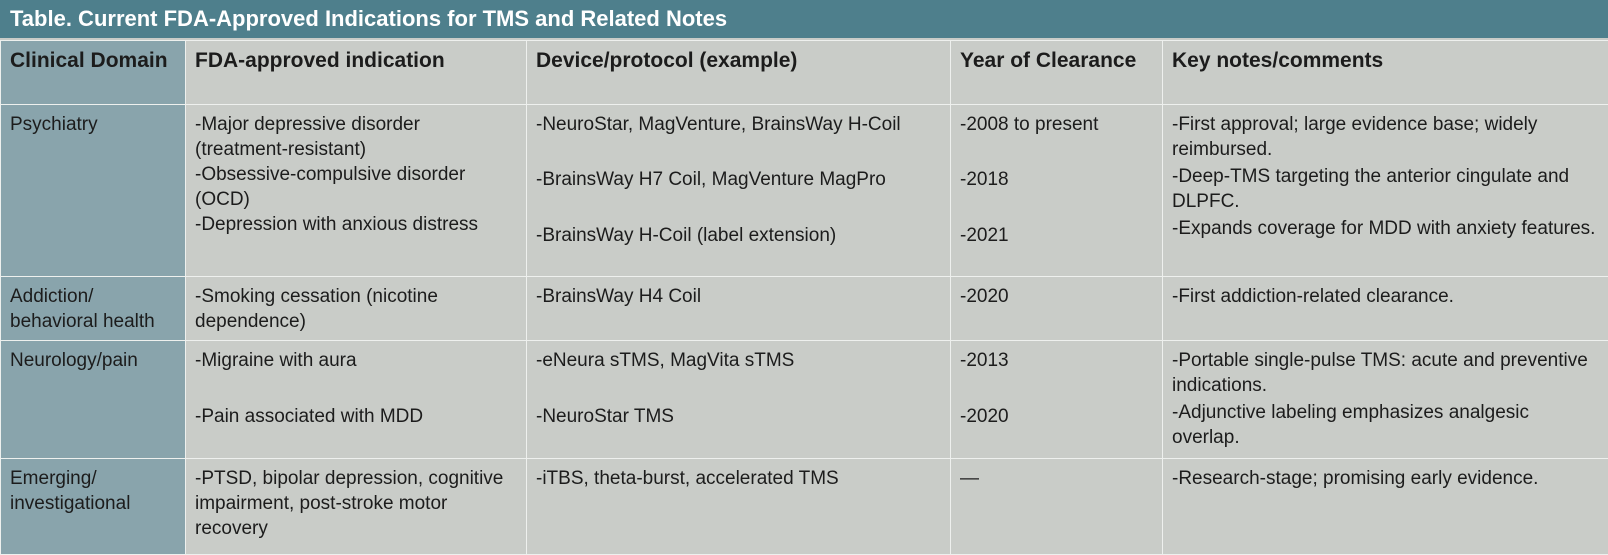 The height and width of the screenshot is (555, 1608). Describe the element at coordinates (738, 195) in the screenshot. I see `device-item: -BrainsWay H7 Coil, MagVenture MagPro` at that location.